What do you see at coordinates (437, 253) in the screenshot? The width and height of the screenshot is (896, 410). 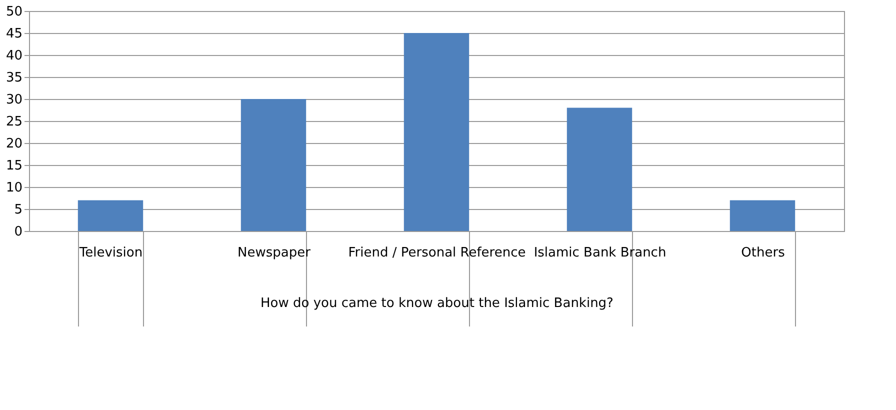 I see `x-tick-label: Friend / Personal Reference` at bounding box center [437, 253].